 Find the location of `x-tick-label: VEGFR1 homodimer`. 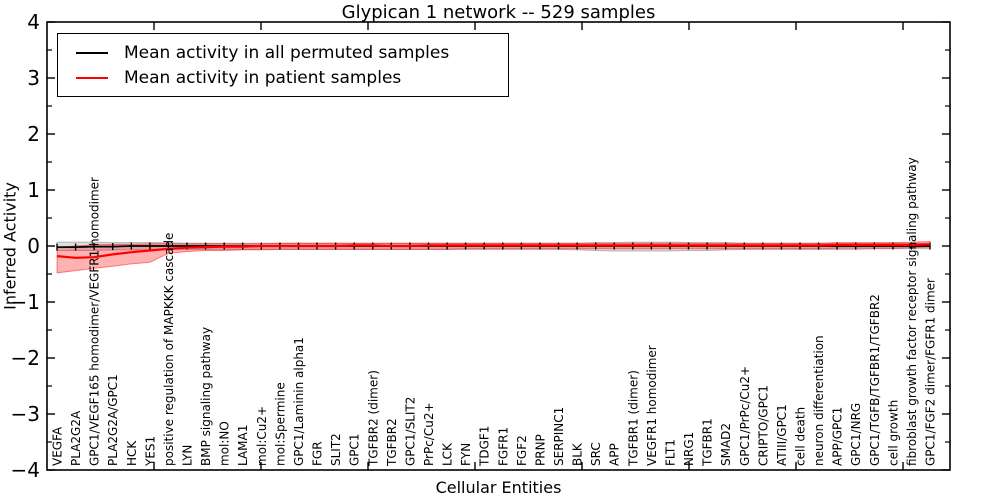

x-tick-label: VEGFR1 homodimer is located at coordinates (652, 405).